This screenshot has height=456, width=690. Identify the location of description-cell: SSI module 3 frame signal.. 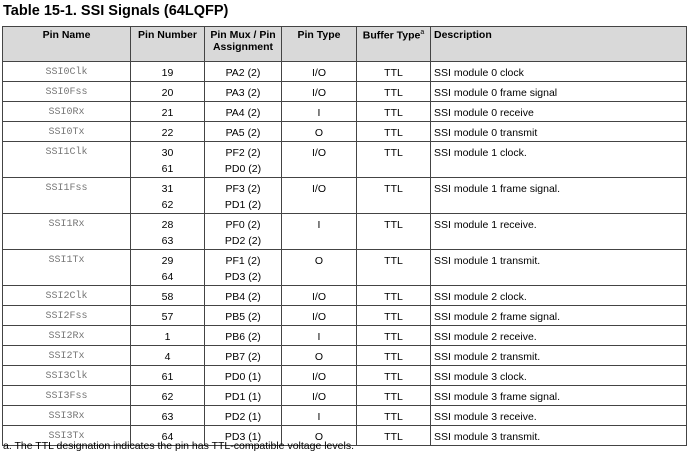
(558, 395).